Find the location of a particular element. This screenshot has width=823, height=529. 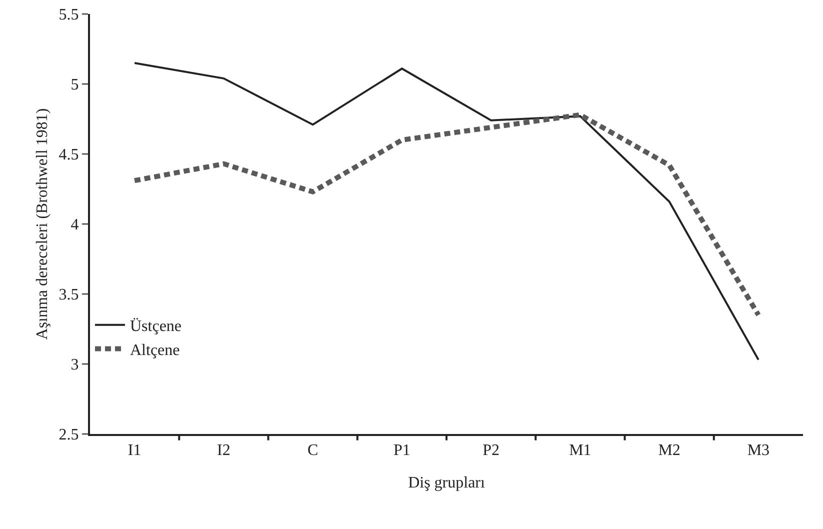

legend-label: Altçene is located at coordinates (155, 350).